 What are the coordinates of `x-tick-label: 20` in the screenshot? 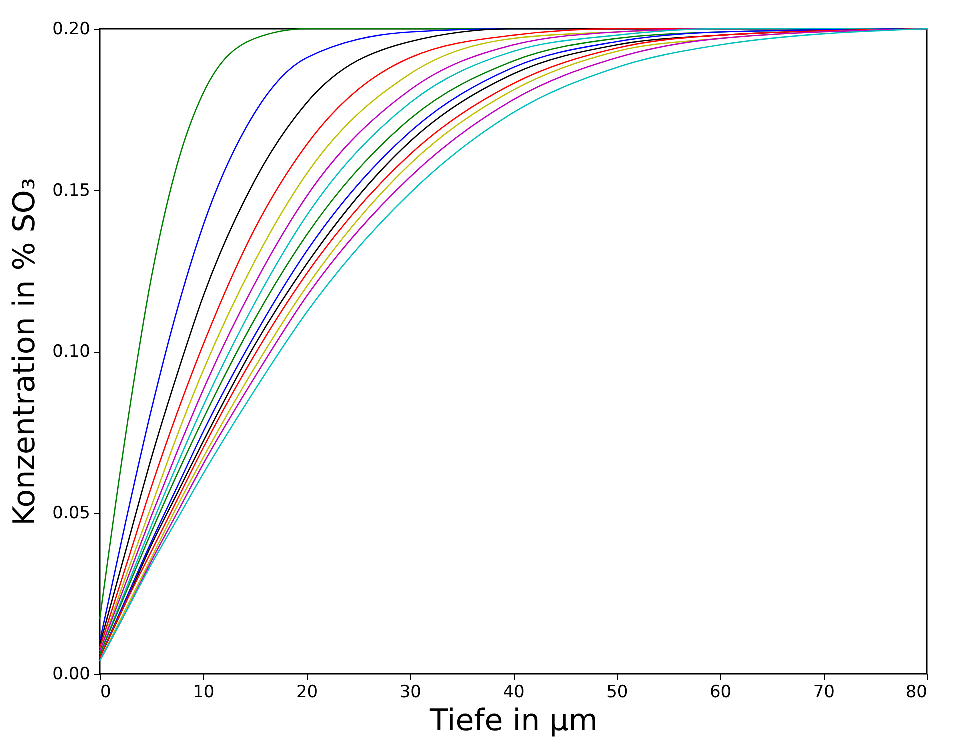 It's located at (307, 692).